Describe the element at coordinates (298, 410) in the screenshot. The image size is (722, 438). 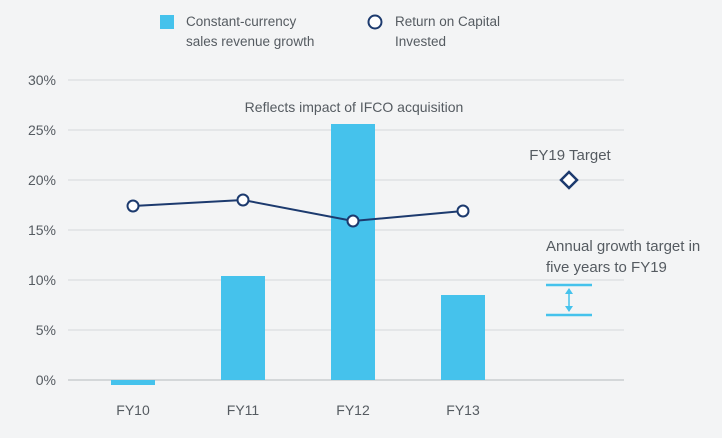
I see `x-axis: FY10 FY11 FY12 FY13` at that location.